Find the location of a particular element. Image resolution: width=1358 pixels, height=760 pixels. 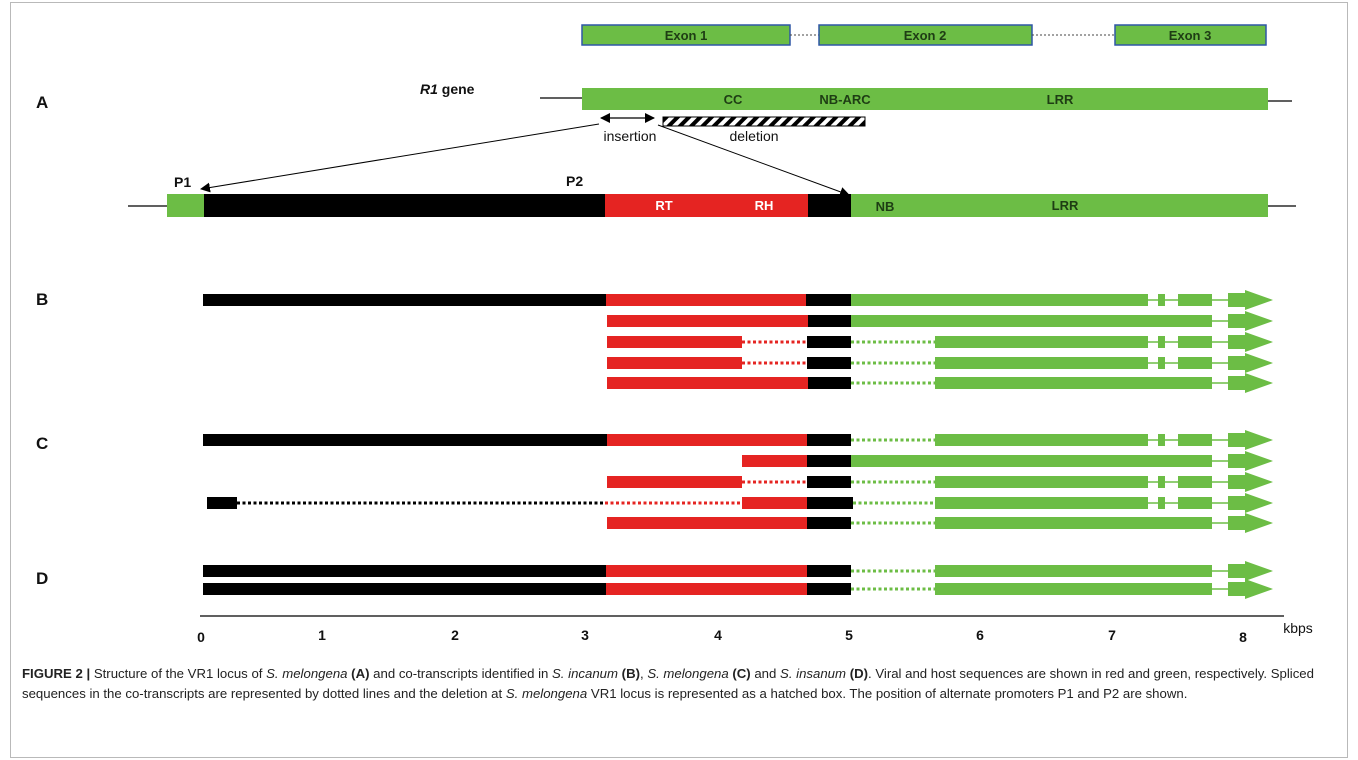

locus-host-gene is located at coordinates (1059, 205).